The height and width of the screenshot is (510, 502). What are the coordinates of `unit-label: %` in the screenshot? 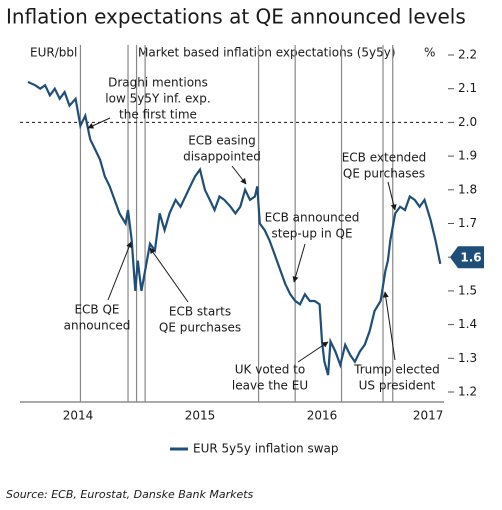 It's located at (429, 53).